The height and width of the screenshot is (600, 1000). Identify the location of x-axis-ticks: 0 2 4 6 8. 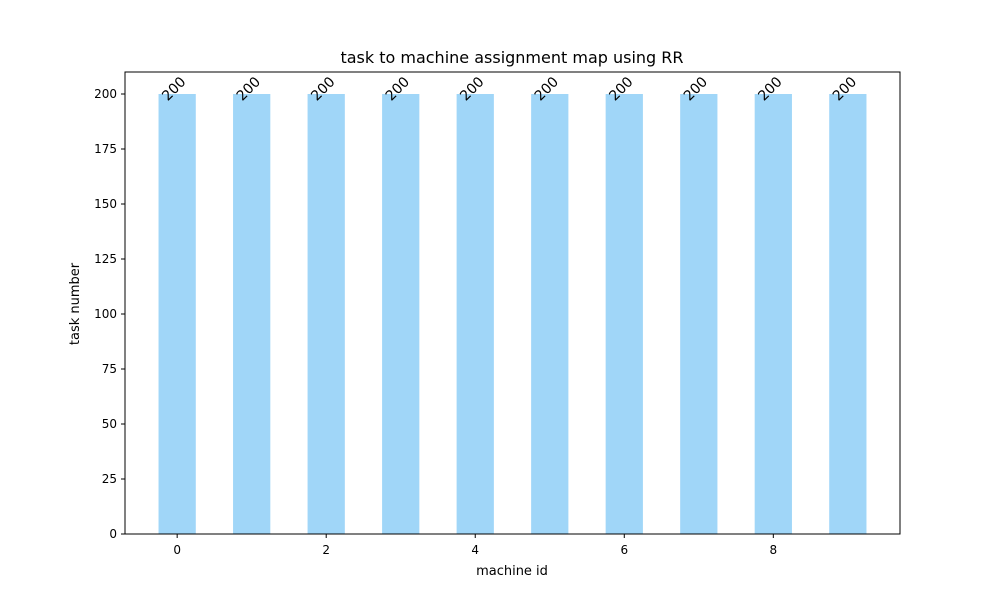
(475, 545).